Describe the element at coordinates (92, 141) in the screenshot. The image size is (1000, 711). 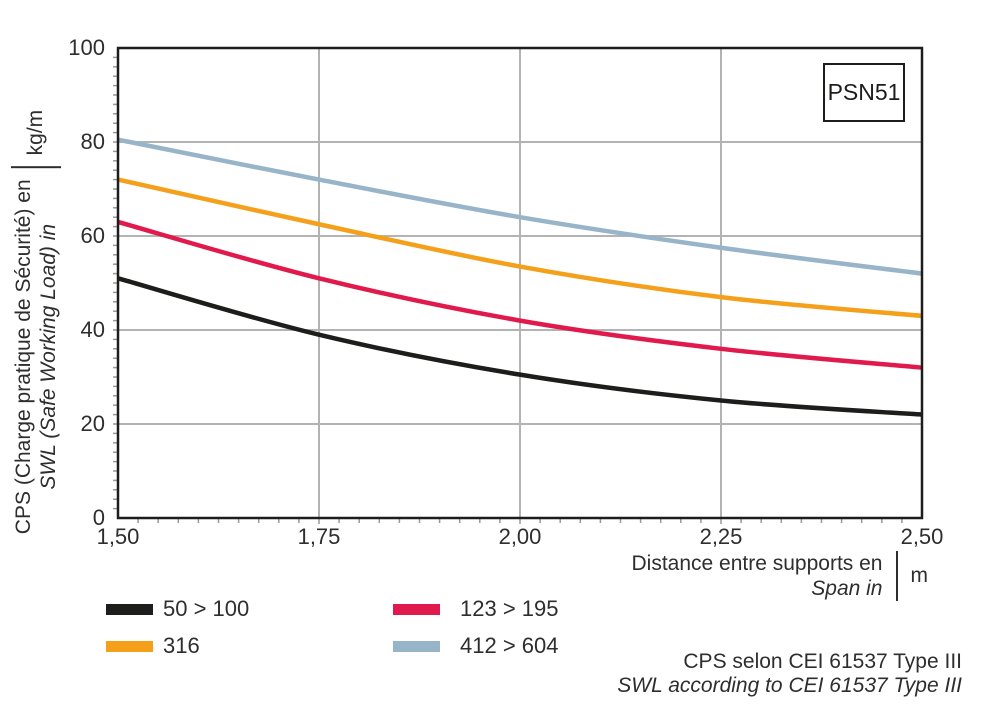
I see `y-tick-label: 80` at that location.